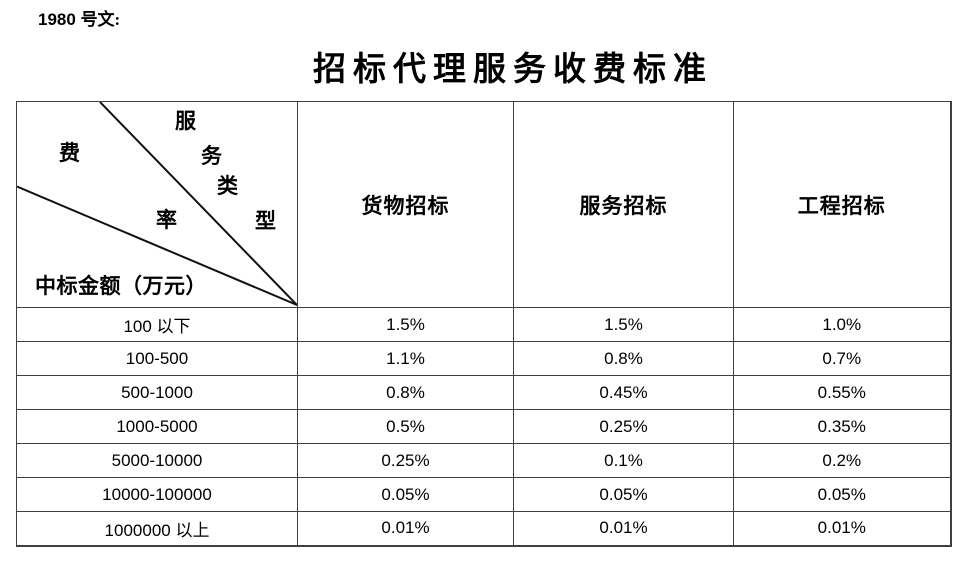  I want to click on amount-range-cell: 10000-100000, so click(157, 494).